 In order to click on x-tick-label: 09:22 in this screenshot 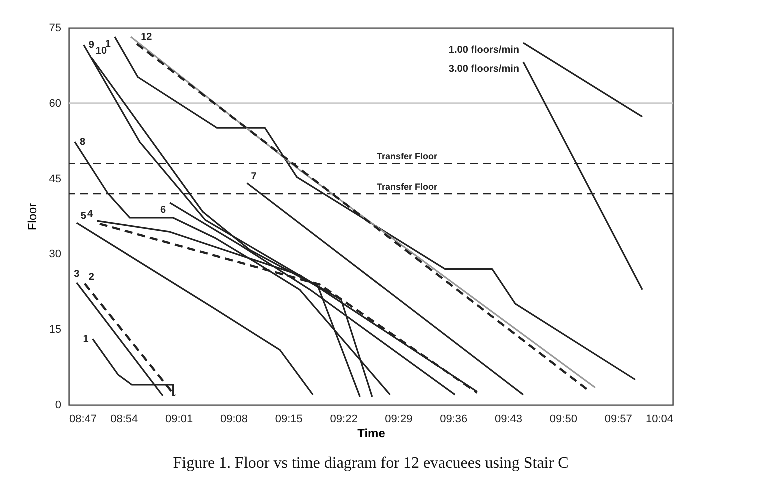, I will do `click(344, 420)`.